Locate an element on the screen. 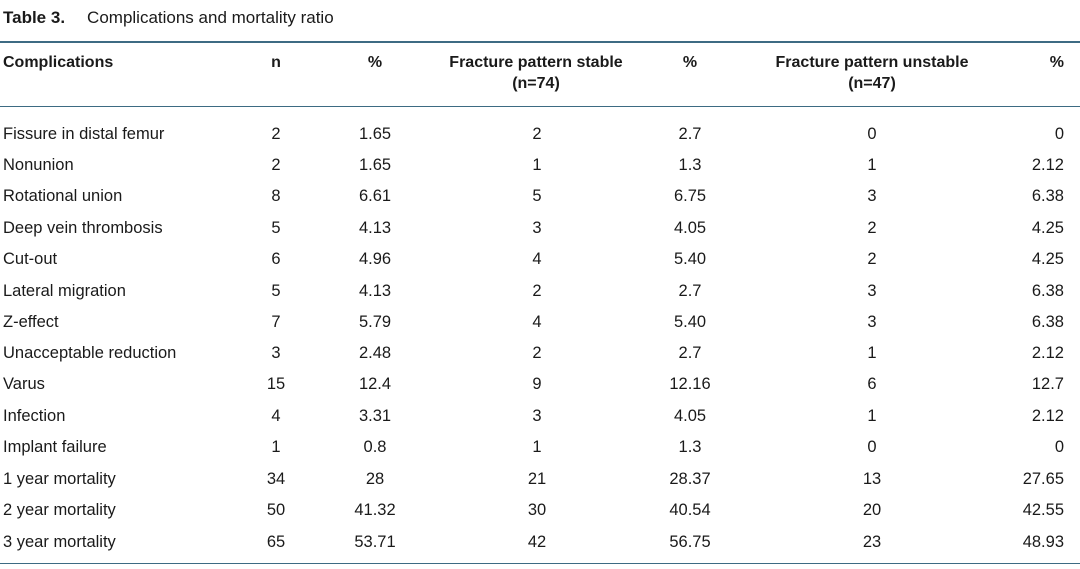  table-row: Varus 15 12.4 9 12.16 6 12.7 is located at coordinates (540, 384).